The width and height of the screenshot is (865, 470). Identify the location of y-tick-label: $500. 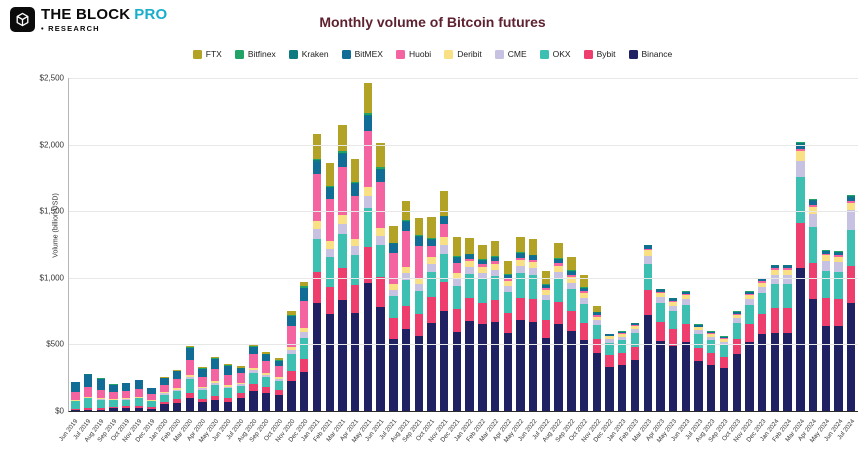
(55, 344).